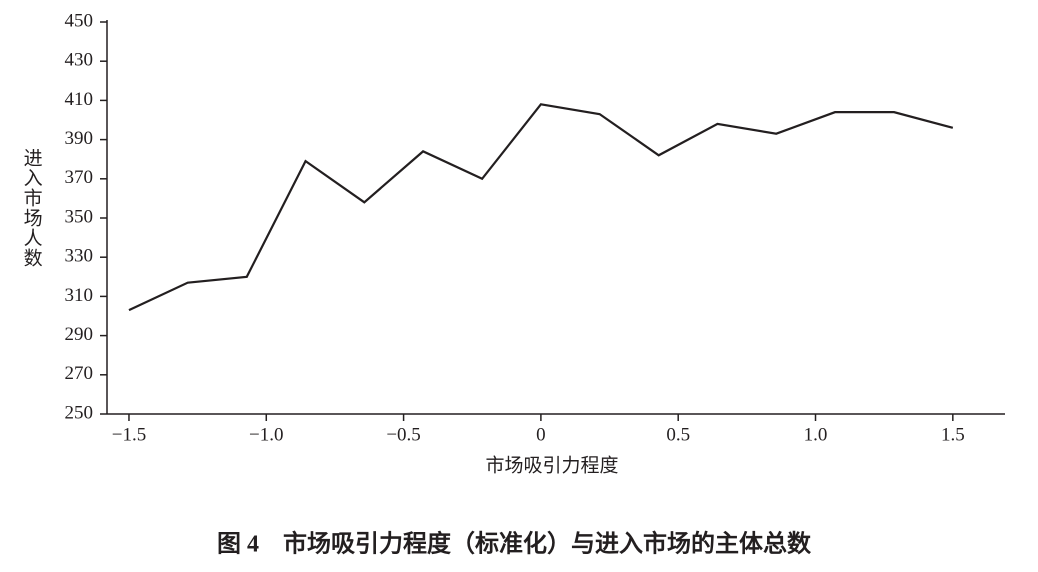 The width and height of the screenshot is (1038, 572). What do you see at coordinates (541, 434) in the screenshot?
I see `x-tick-label: 0` at bounding box center [541, 434].